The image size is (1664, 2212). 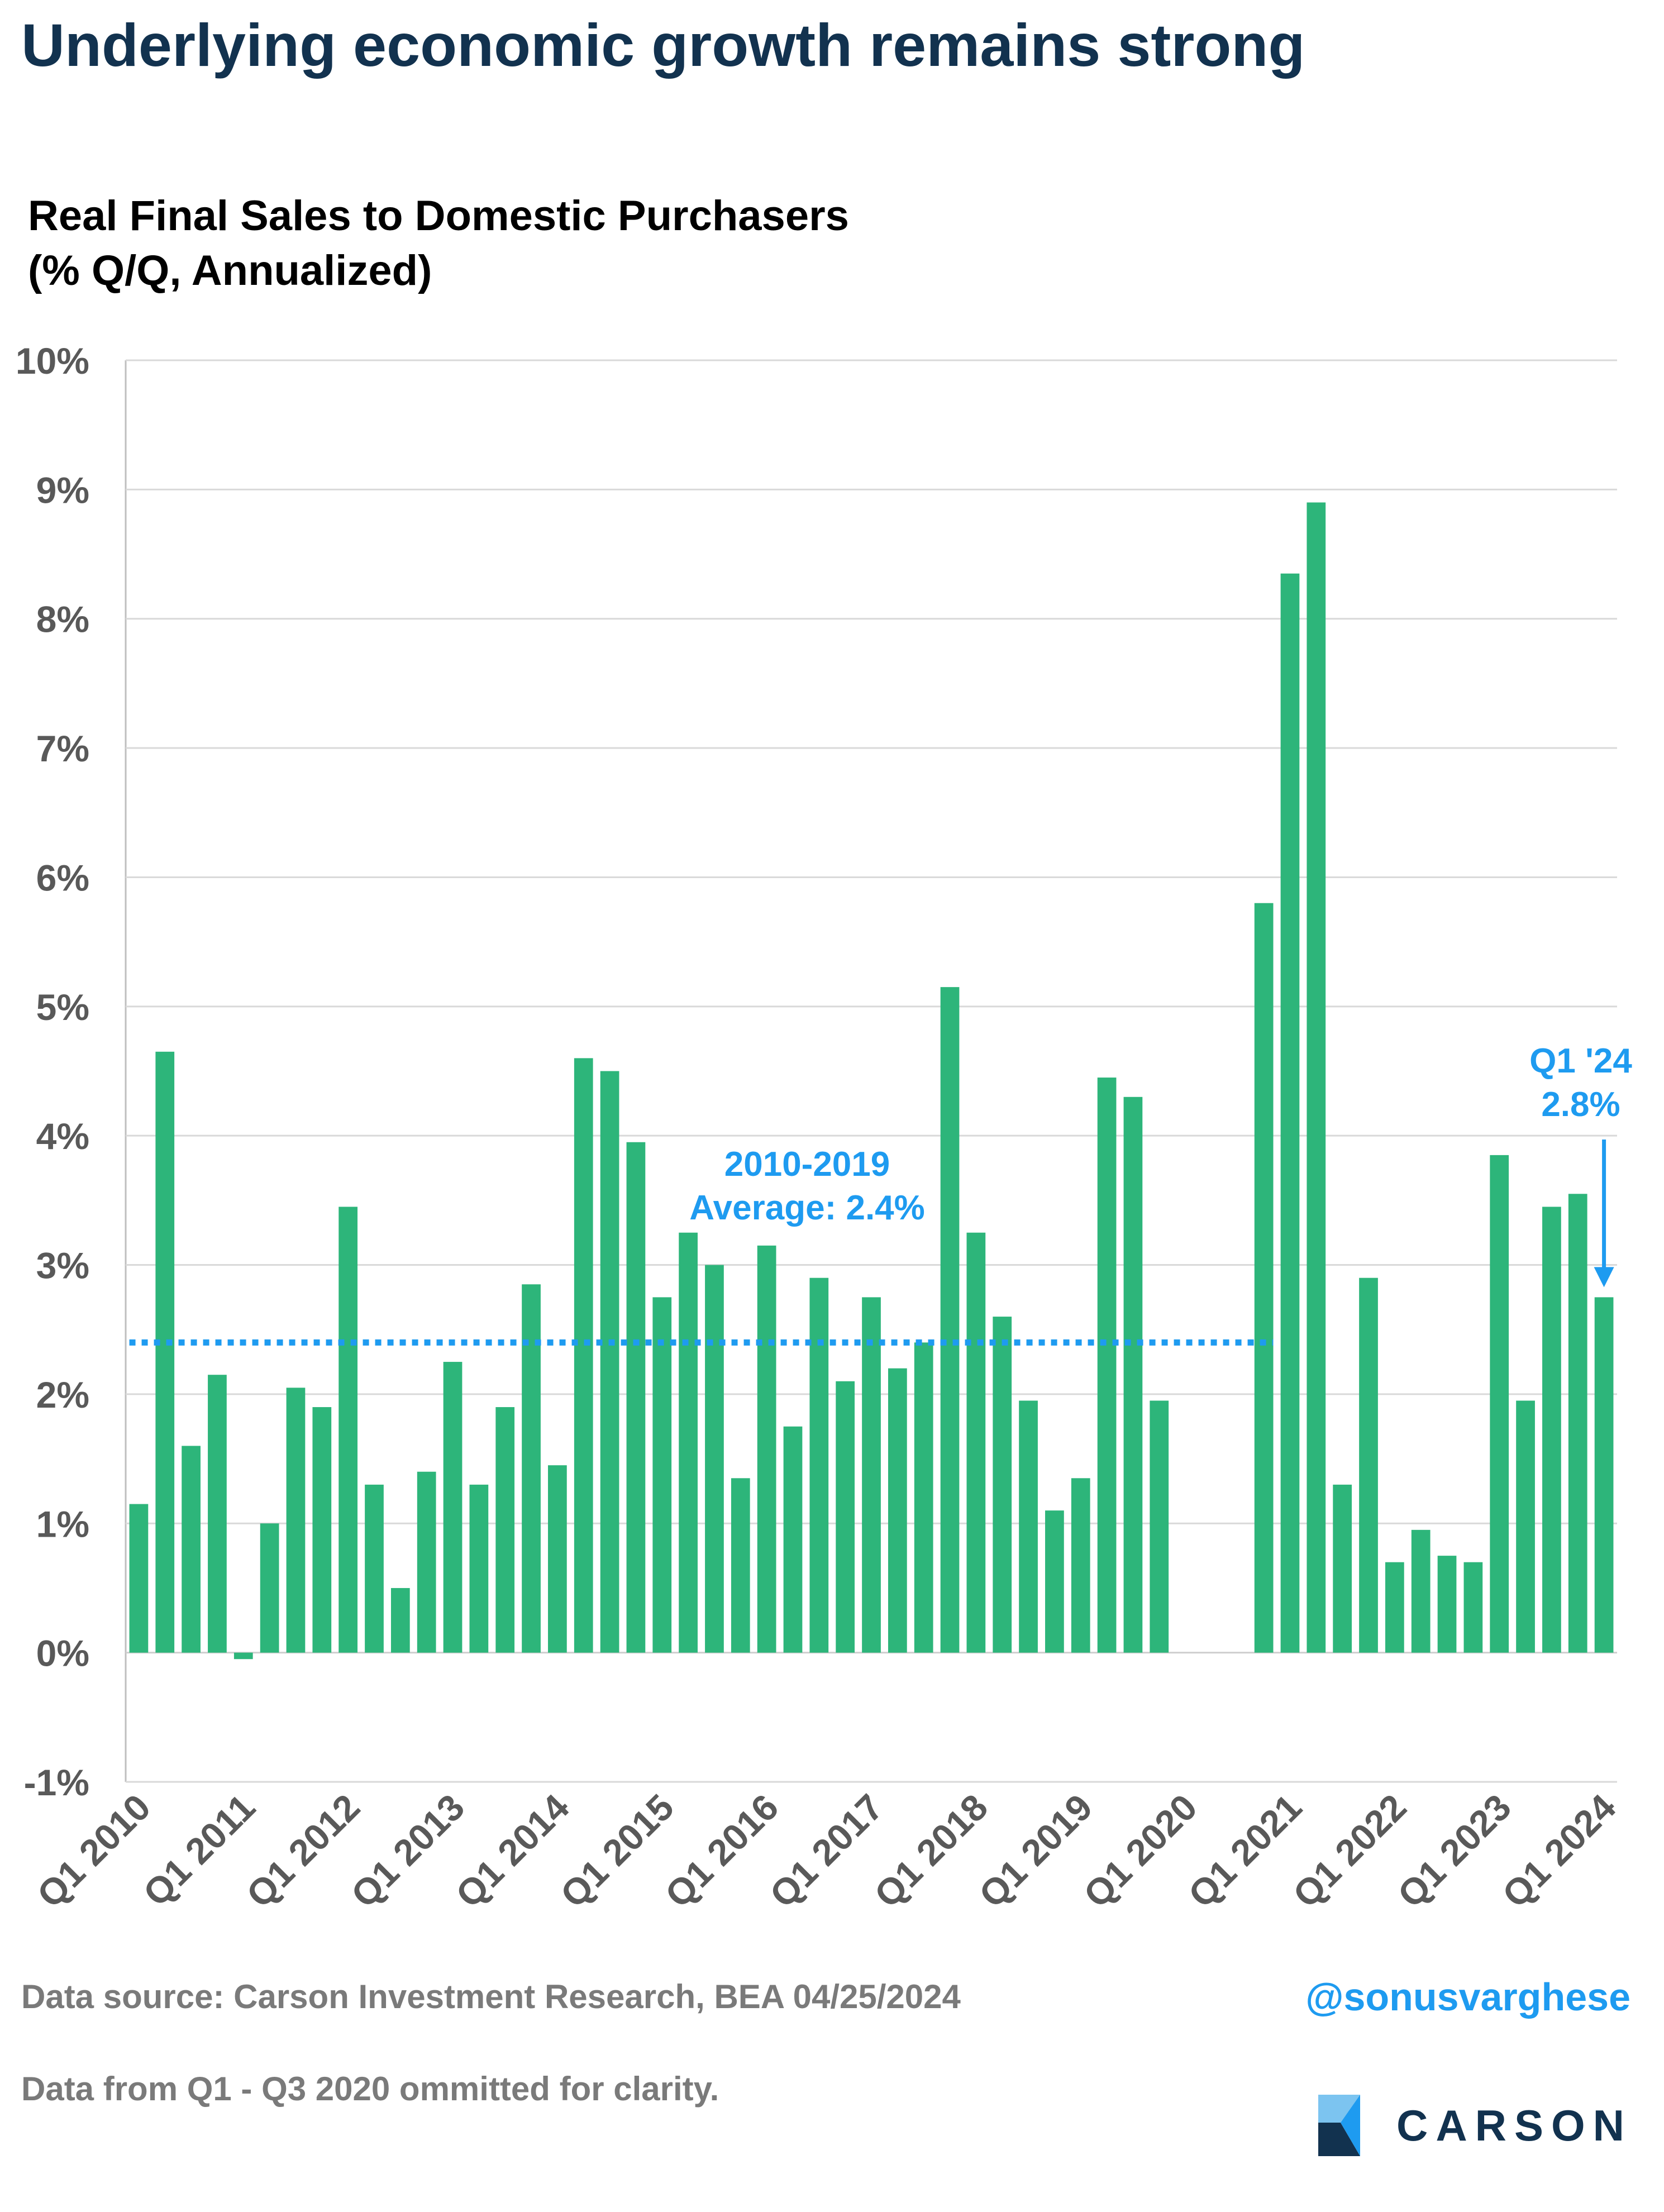 What do you see at coordinates (1035, 1851) in the screenshot?
I see `x-tick-label: Q1 2019` at bounding box center [1035, 1851].